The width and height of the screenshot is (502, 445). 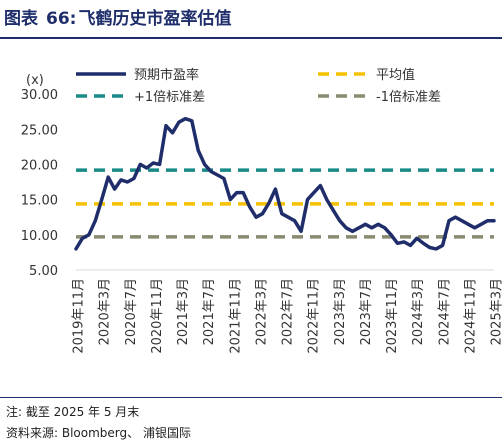 What do you see at coordinates (39, 95) in the screenshot?
I see `y-tick-label: 30.00` at bounding box center [39, 95].